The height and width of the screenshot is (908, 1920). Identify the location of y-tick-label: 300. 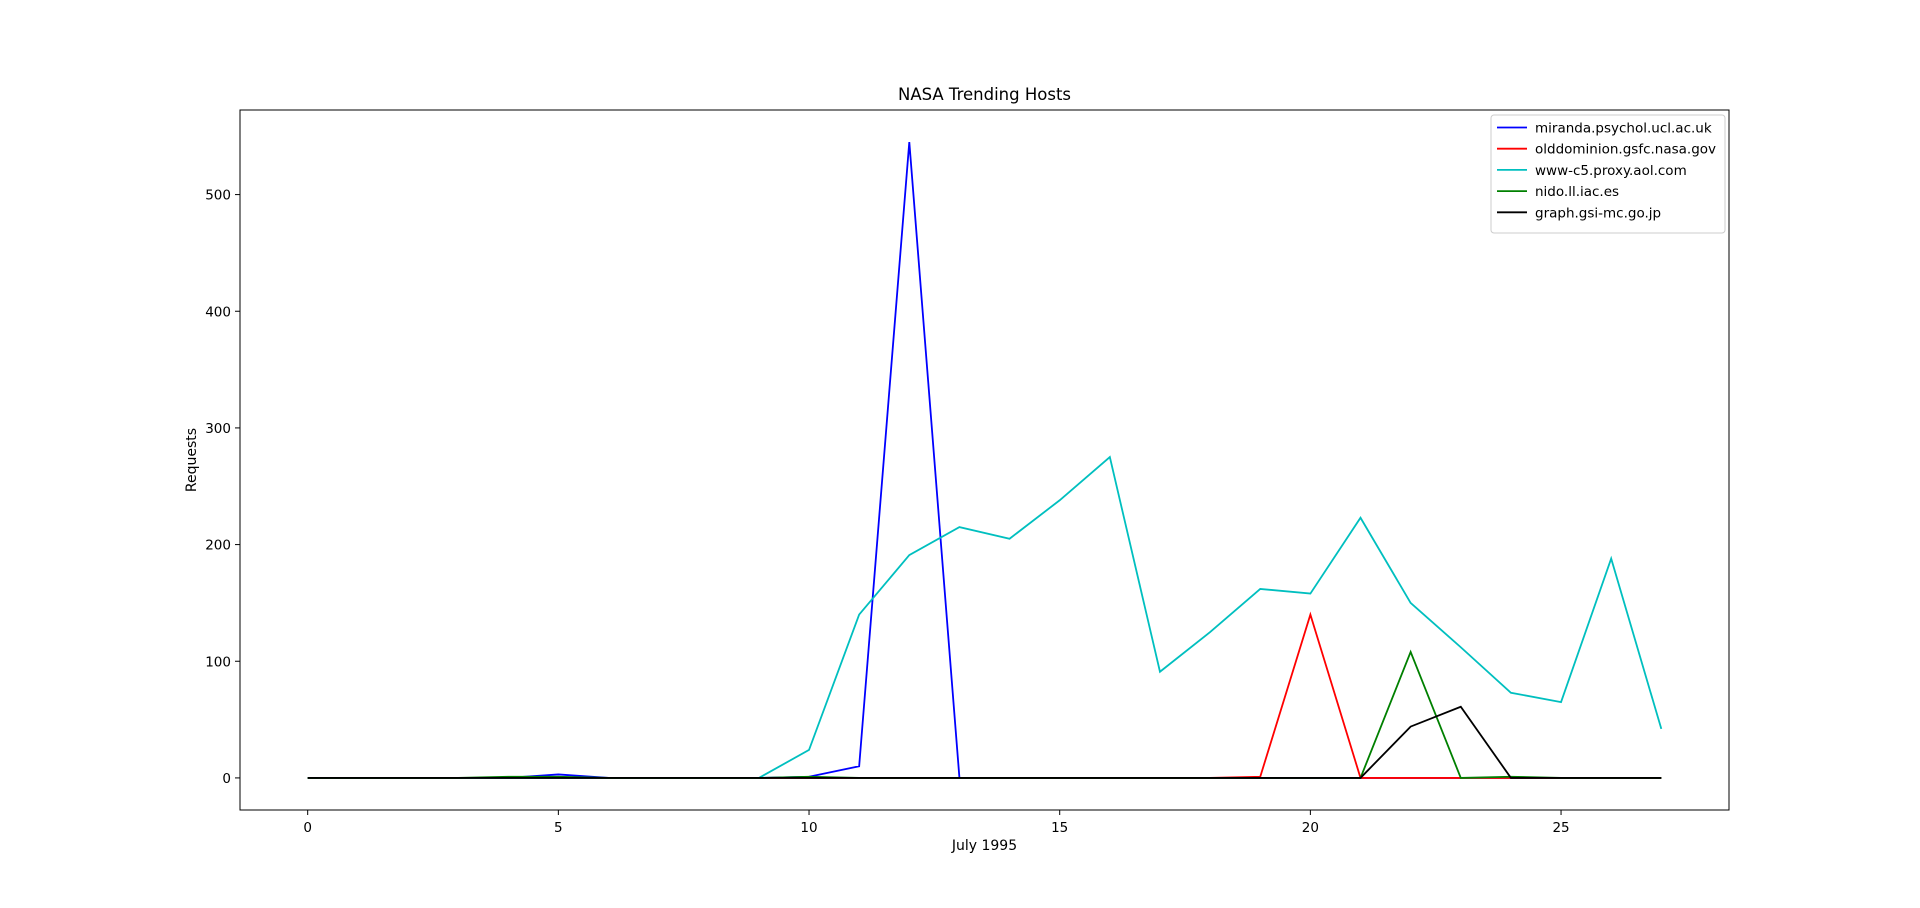
(218, 429).